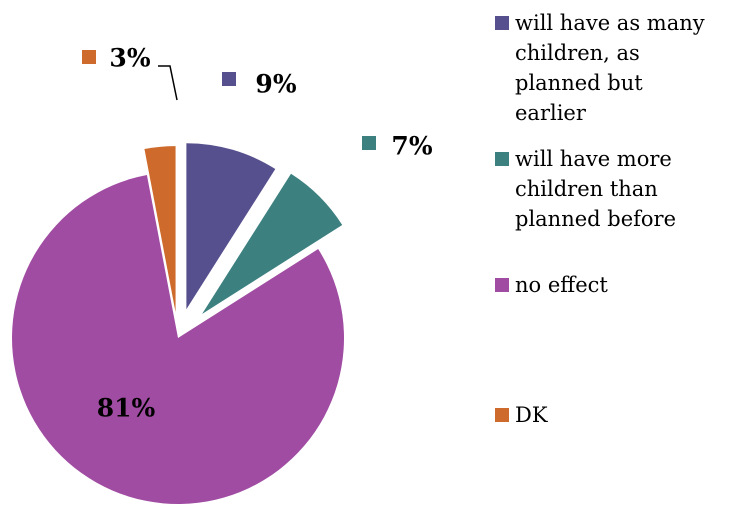  Describe the element at coordinates (275, 84) in the screenshot. I see `data-label: 9%` at that location.